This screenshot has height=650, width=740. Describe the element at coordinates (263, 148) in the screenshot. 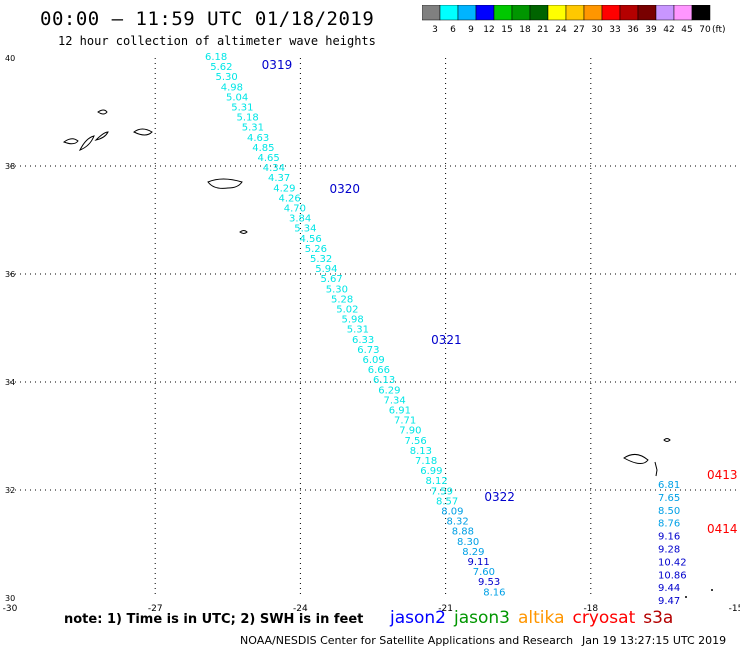

I see `swh-value: 4.85` at that location.